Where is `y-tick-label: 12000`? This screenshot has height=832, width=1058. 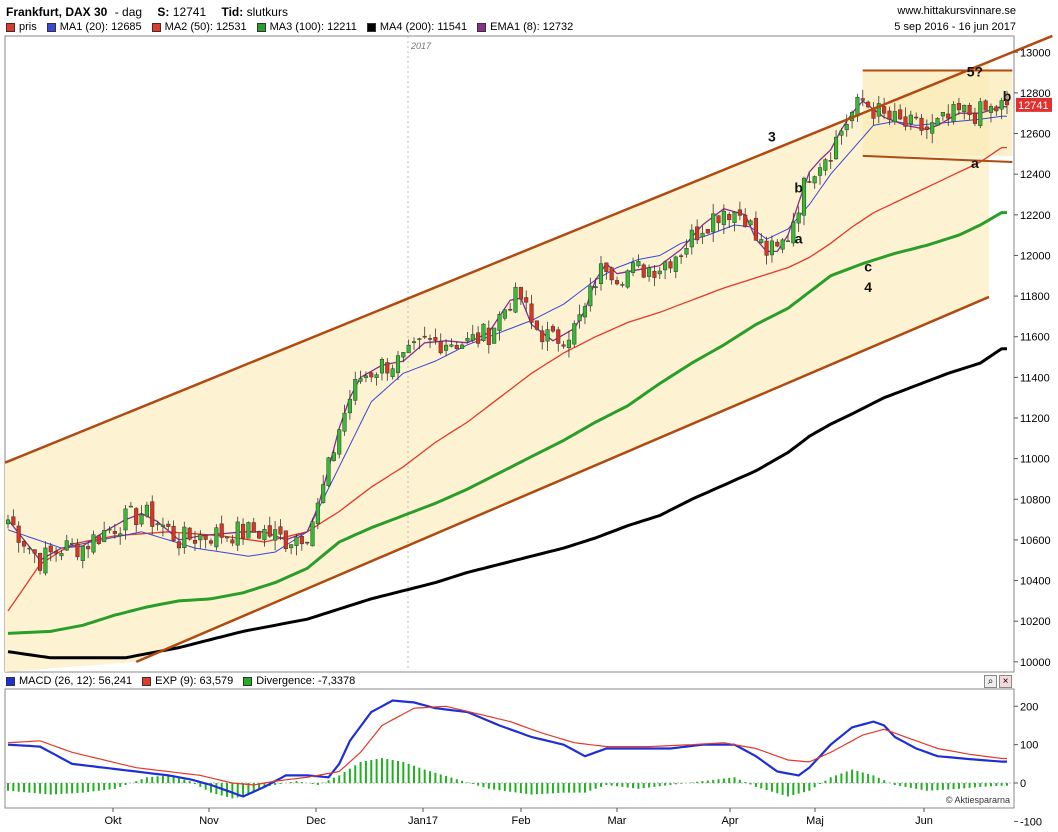
y-tick-label: 12000 is located at coordinates (1035, 256).